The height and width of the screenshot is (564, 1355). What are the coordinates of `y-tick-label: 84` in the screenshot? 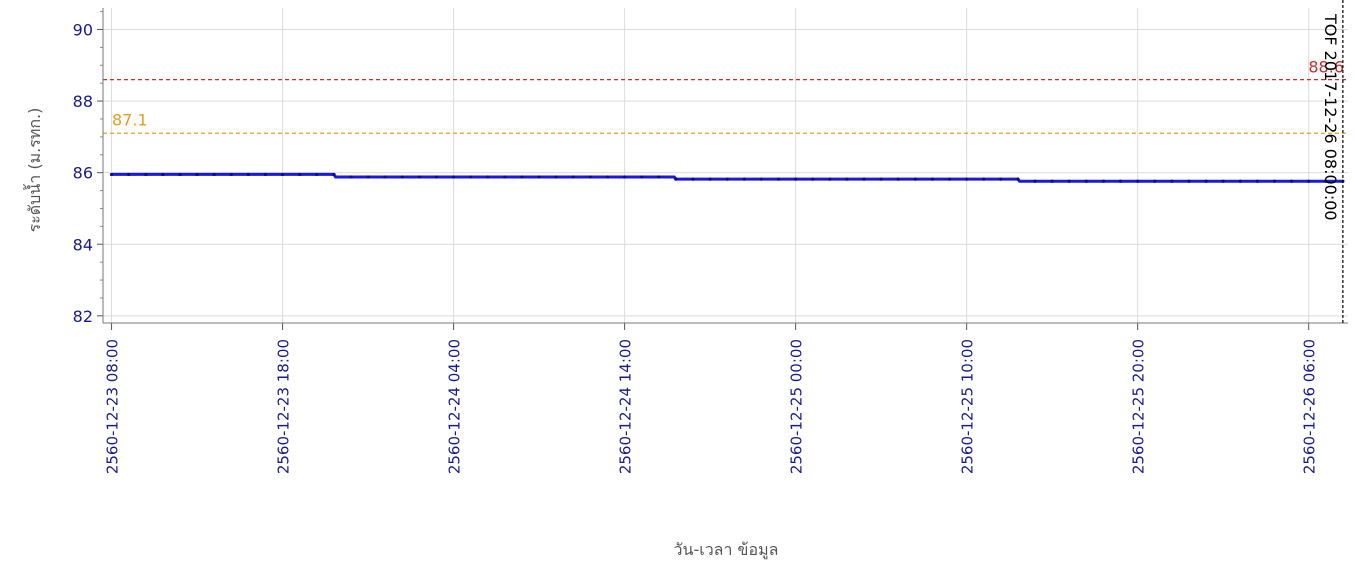 It's located at (83, 244).